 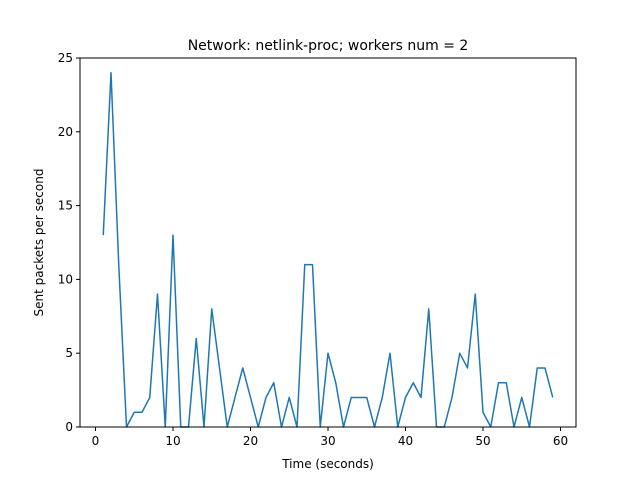 I want to click on y-tick-label: 15, so click(x=65, y=206).